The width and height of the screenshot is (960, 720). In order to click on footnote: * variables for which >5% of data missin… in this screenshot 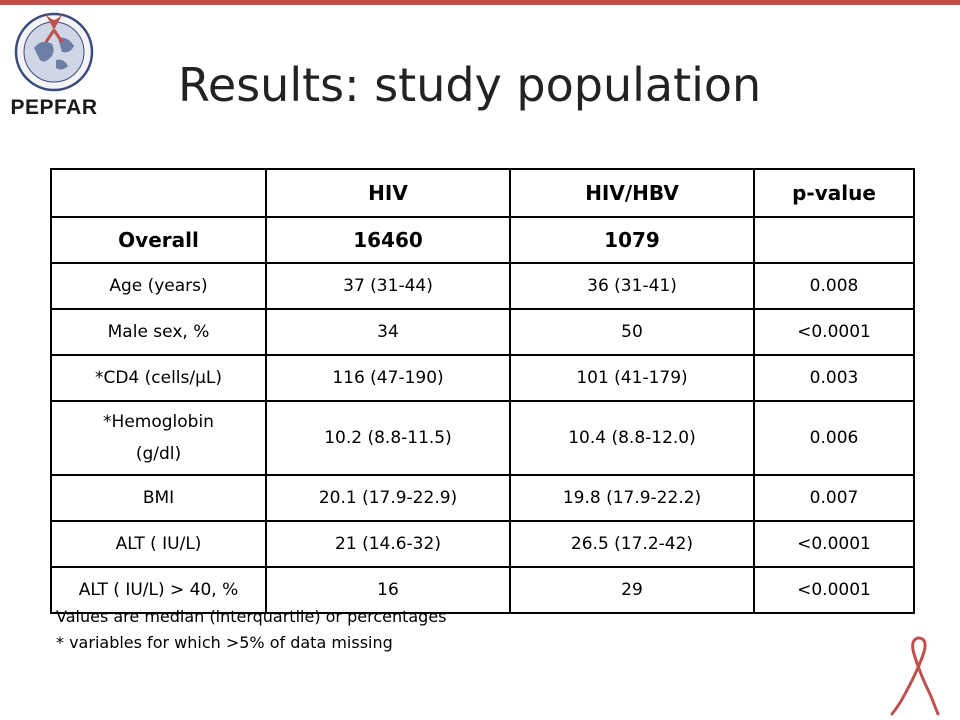, I will do `click(224, 642)`.